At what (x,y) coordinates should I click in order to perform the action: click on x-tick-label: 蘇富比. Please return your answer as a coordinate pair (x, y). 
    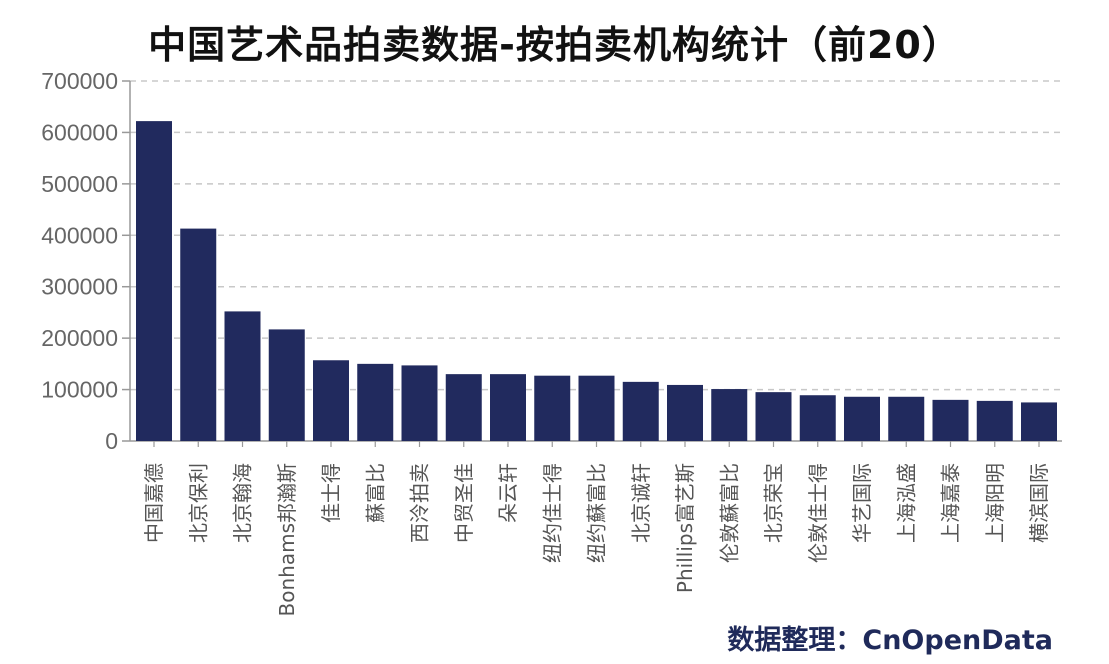
    Looking at the image, I should click on (375, 493).